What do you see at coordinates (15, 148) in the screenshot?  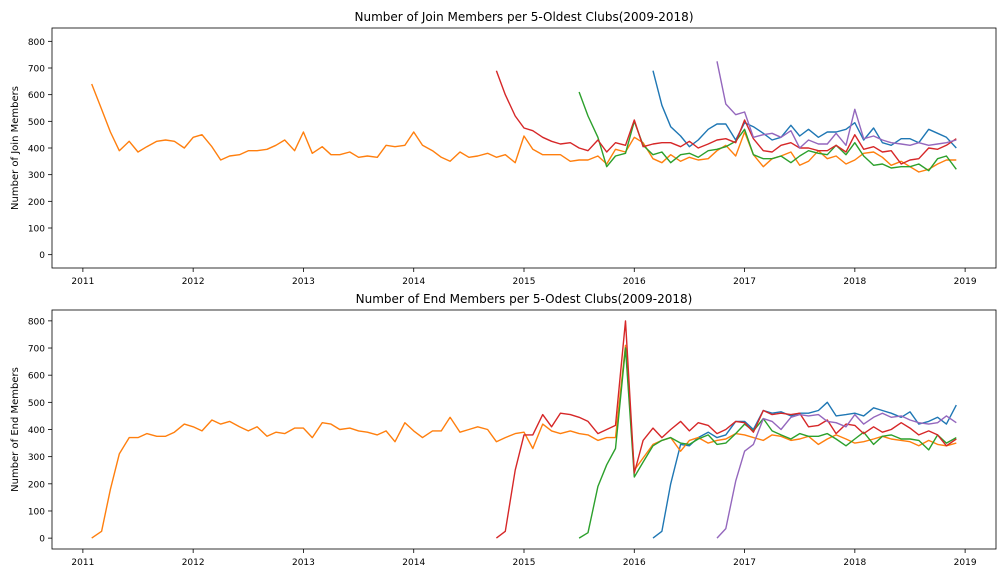 I see `y-axis-label: Number of Join Members` at bounding box center [15, 148].